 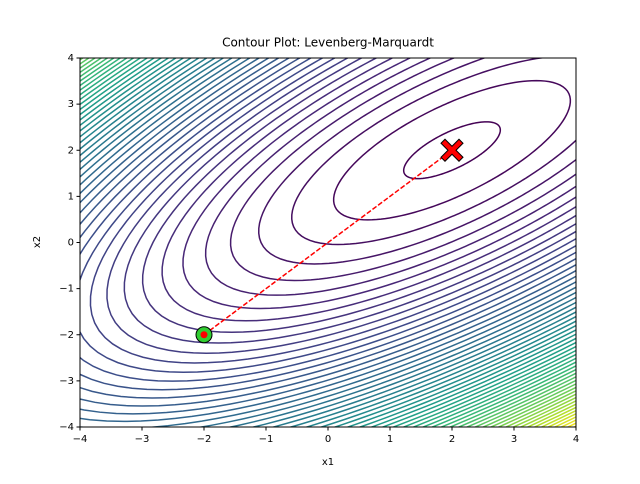 What do you see at coordinates (514, 439) in the screenshot?
I see `x-tick-label: 3` at bounding box center [514, 439].